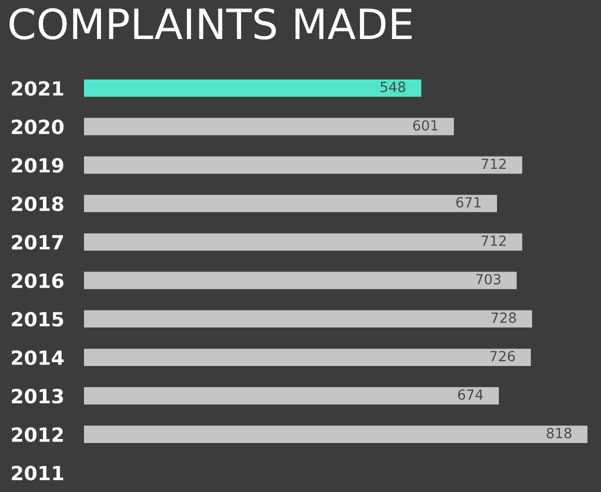 This screenshot has height=492, width=601. What do you see at coordinates (393, 87) in the screenshot?
I see `data-label: 548` at bounding box center [393, 87].